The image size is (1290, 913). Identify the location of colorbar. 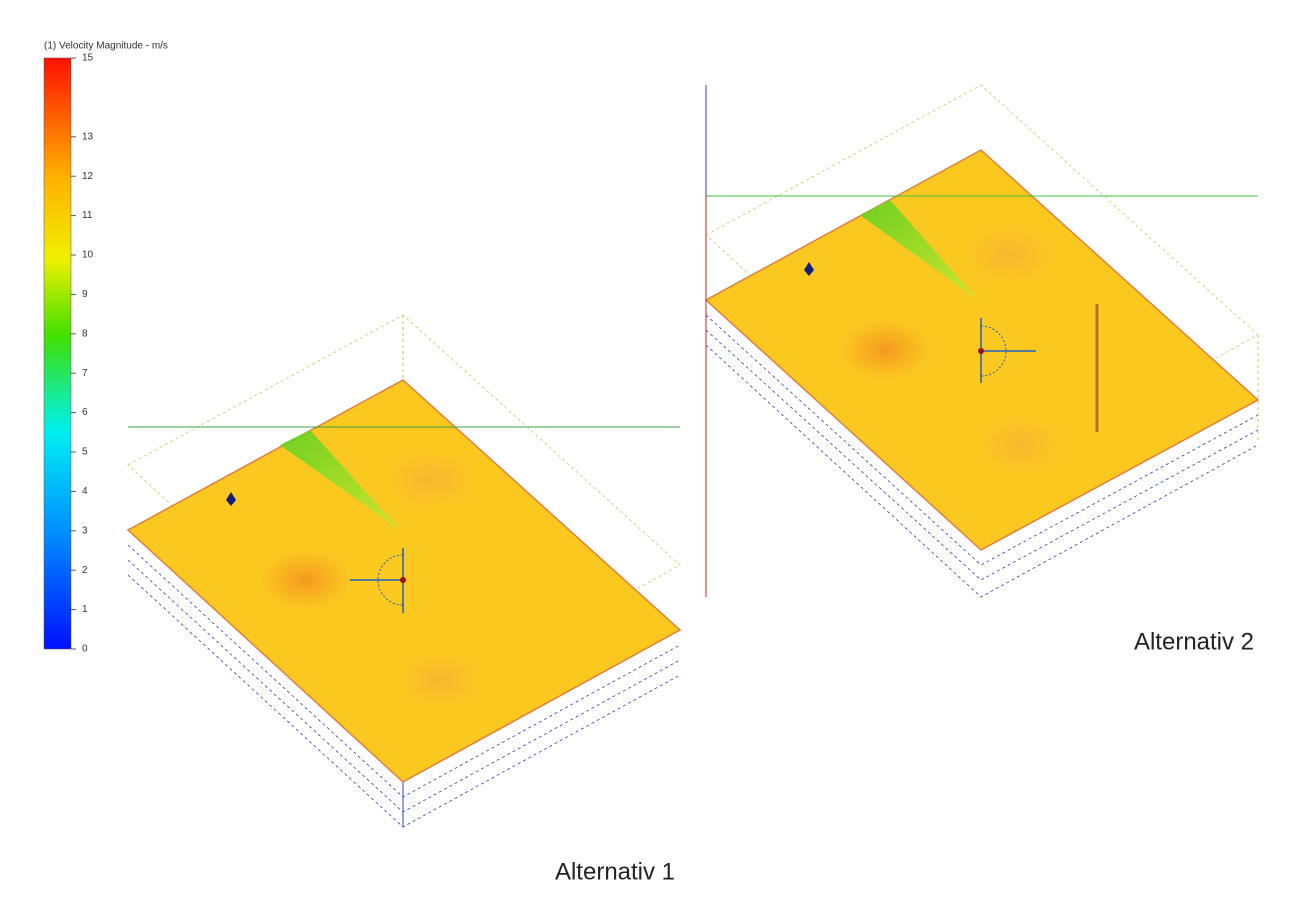
(57, 353).